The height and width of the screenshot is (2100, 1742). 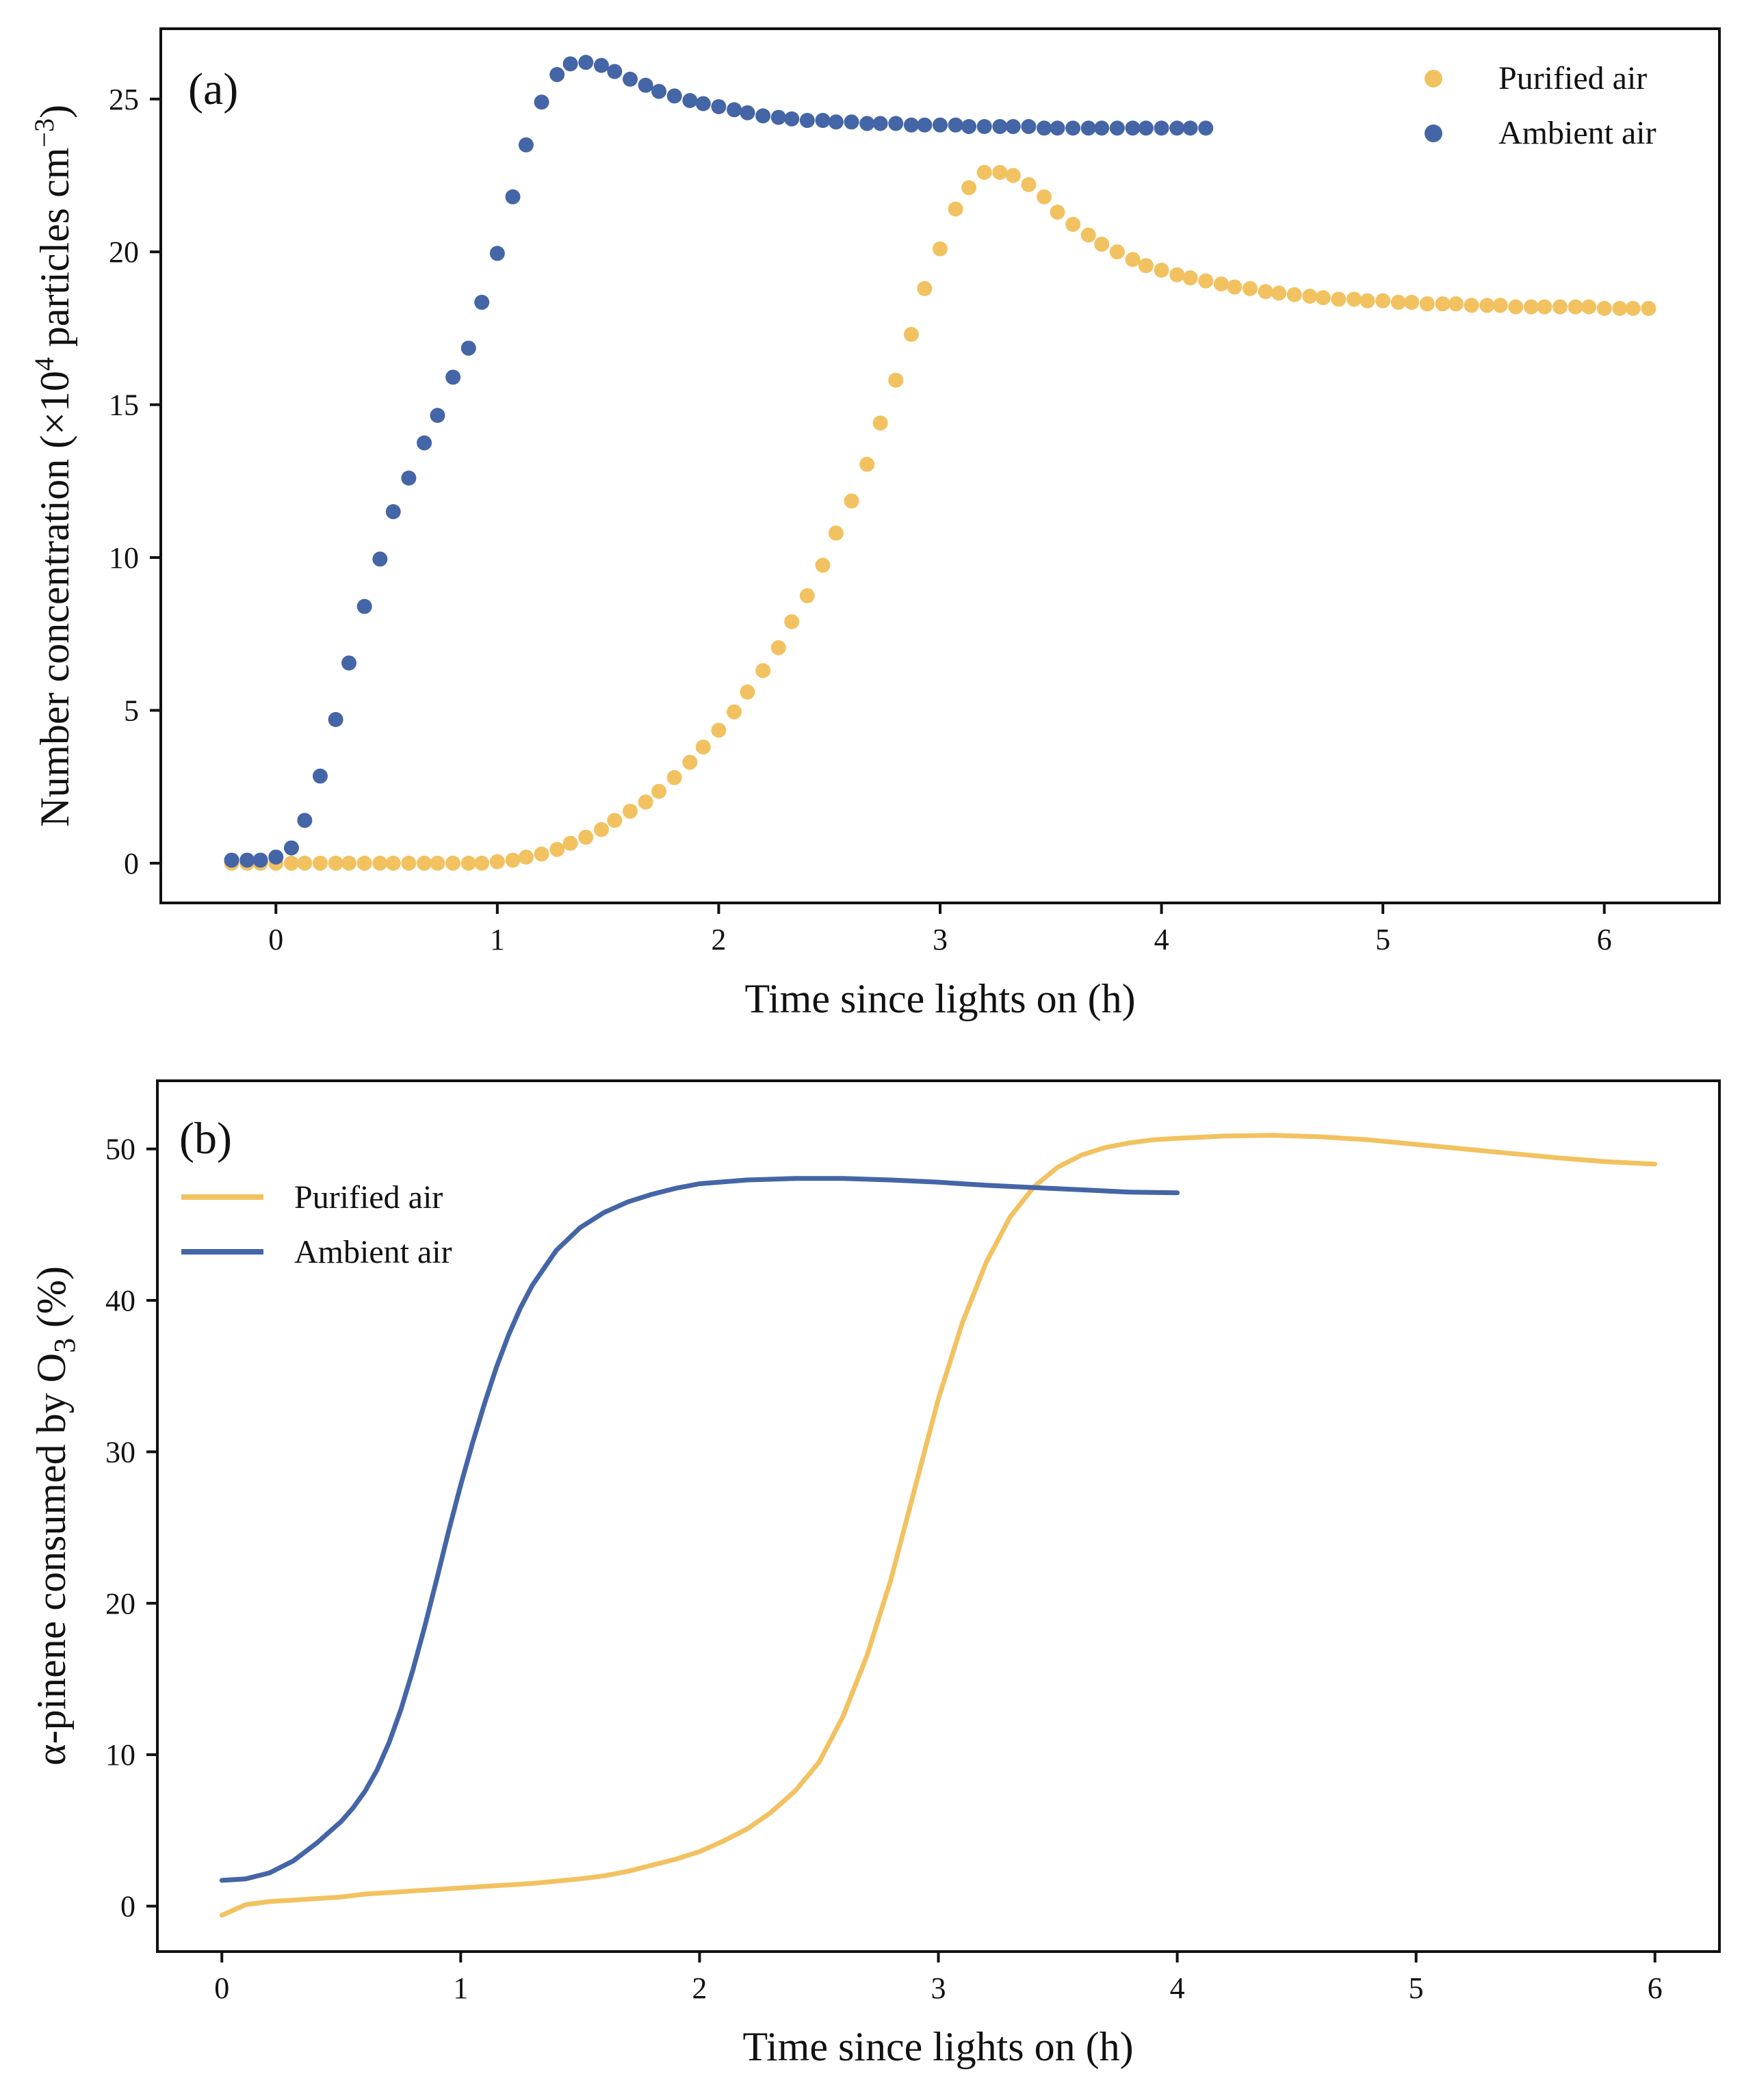 What do you see at coordinates (699, 1988) in the screenshot?
I see `xtick-label: 2` at bounding box center [699, 1988].